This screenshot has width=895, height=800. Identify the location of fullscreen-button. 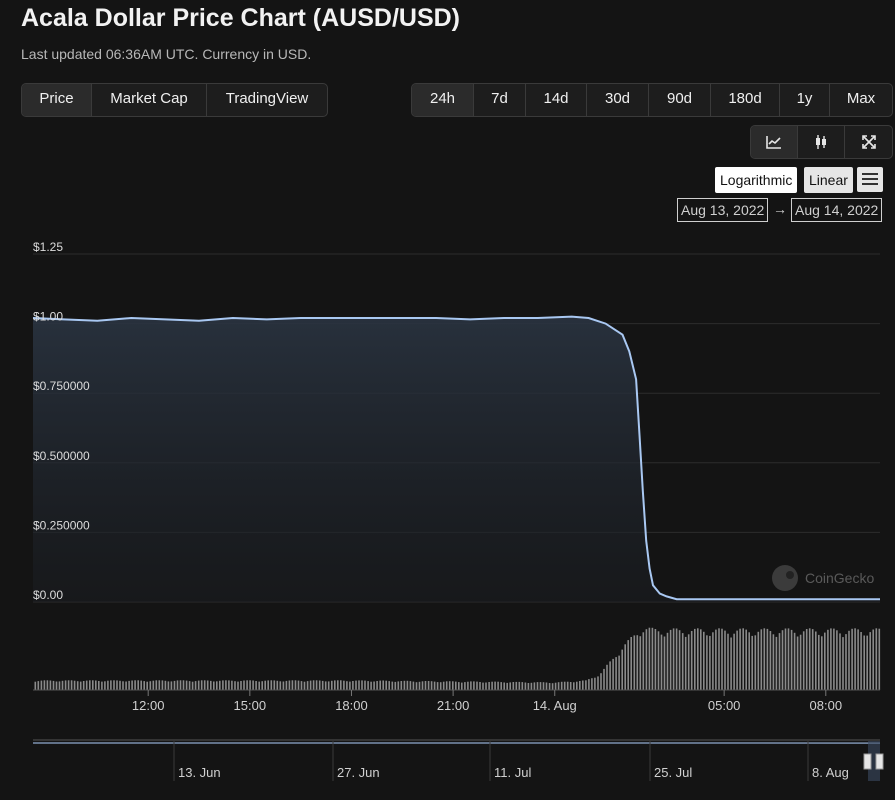
(868, 142).